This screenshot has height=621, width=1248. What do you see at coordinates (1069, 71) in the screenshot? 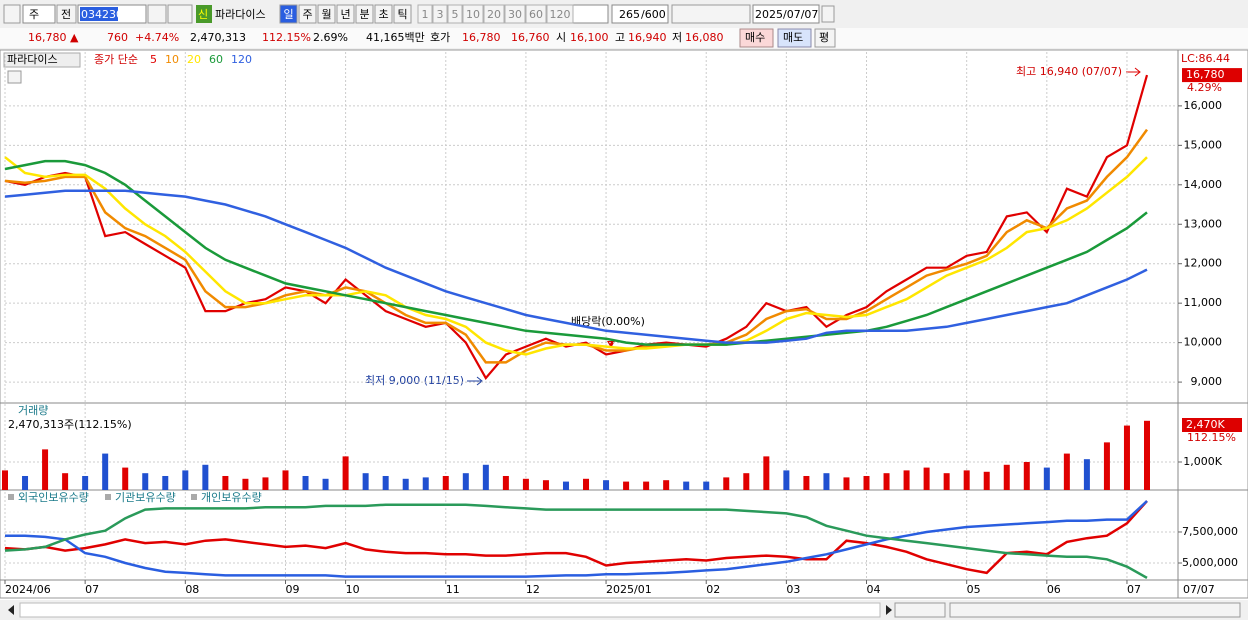
I see `high-annotation: 최고 16,940 (07/07)` at bounding box center [1069, 71].